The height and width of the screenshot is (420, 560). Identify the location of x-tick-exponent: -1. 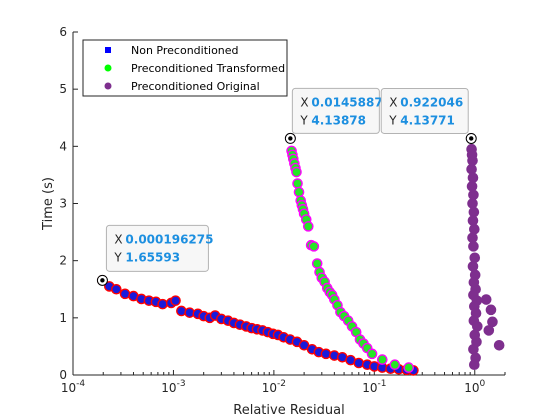
(381, 384).